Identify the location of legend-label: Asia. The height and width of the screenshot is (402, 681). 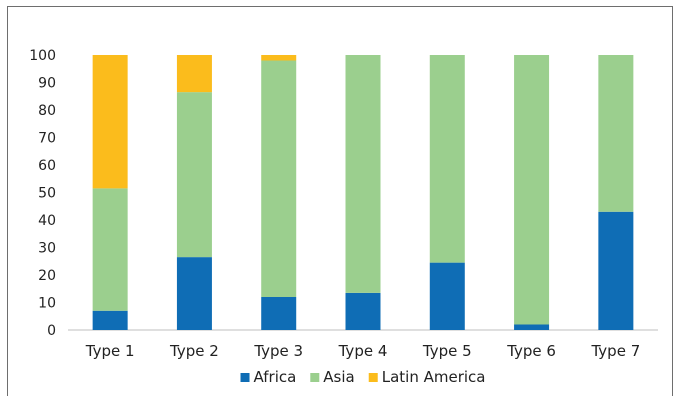
(338, 377).